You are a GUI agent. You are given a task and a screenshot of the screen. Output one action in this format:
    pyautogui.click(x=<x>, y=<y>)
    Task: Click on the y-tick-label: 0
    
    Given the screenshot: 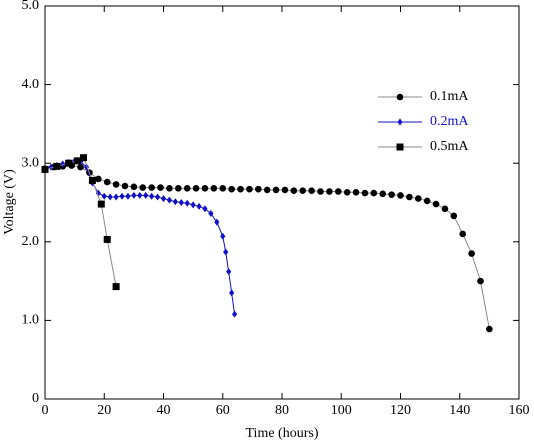 What is the action you would take?
    pyautogui.click(x=35, y=398)
    